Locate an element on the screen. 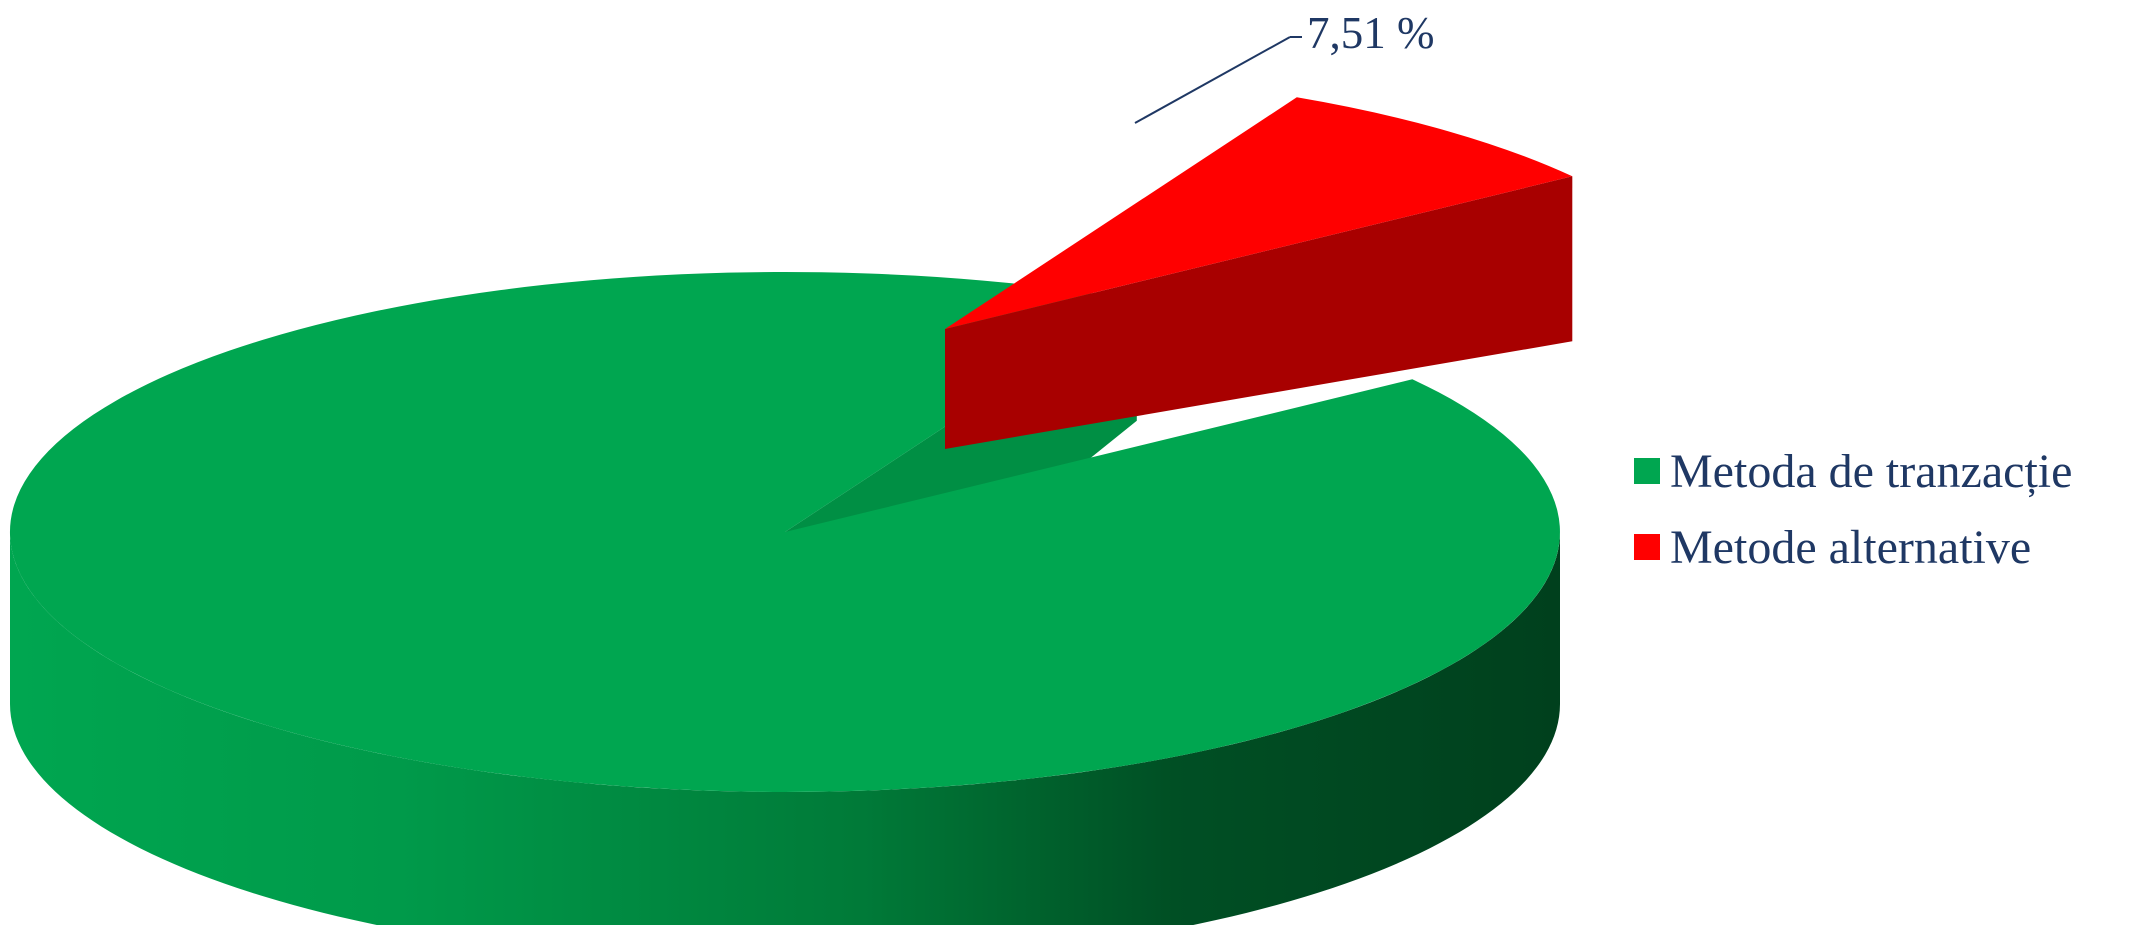 The height and width of the screenshot is (925, 2133). legend-label: Metode alternative is located at coordinates (1851, 547).